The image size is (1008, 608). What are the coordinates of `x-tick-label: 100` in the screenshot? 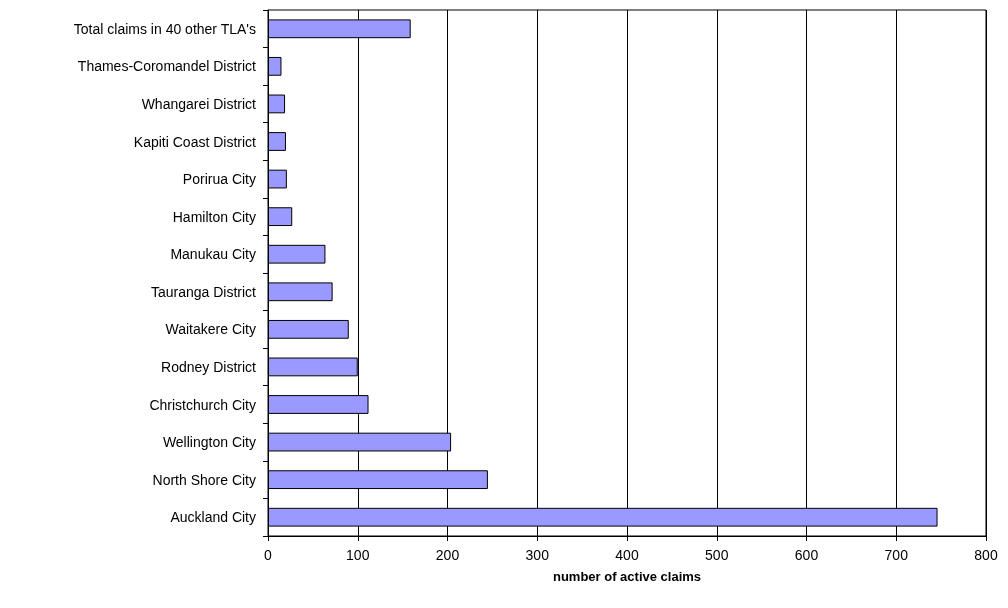 It's located at (358, 555).